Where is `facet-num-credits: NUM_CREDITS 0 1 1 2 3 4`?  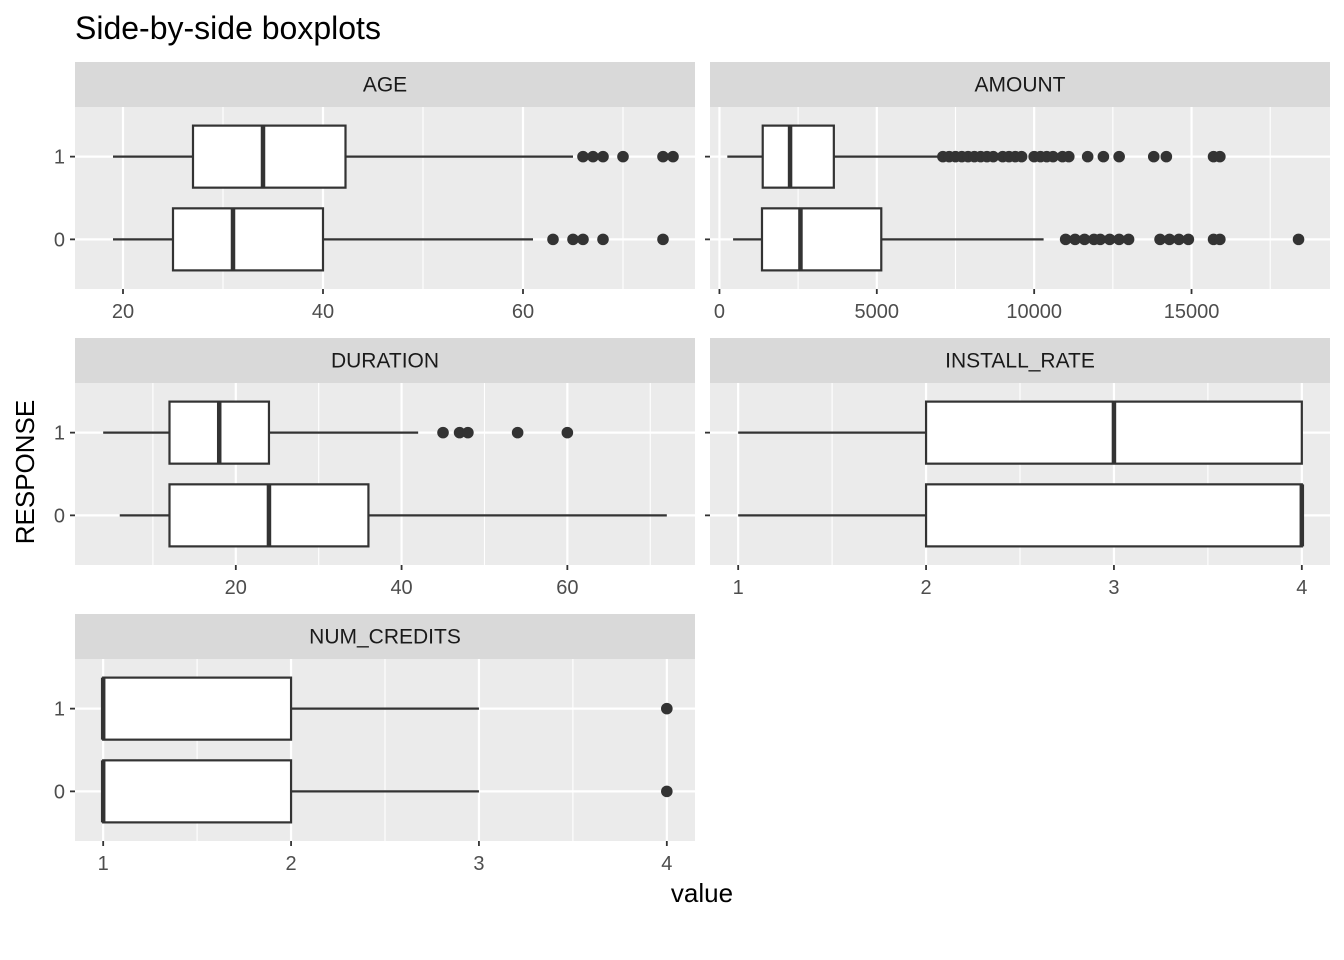
facet-num-credits: NUM_CREDITS 0 1 1 2 3 4 is located at coordinates (374, 744).